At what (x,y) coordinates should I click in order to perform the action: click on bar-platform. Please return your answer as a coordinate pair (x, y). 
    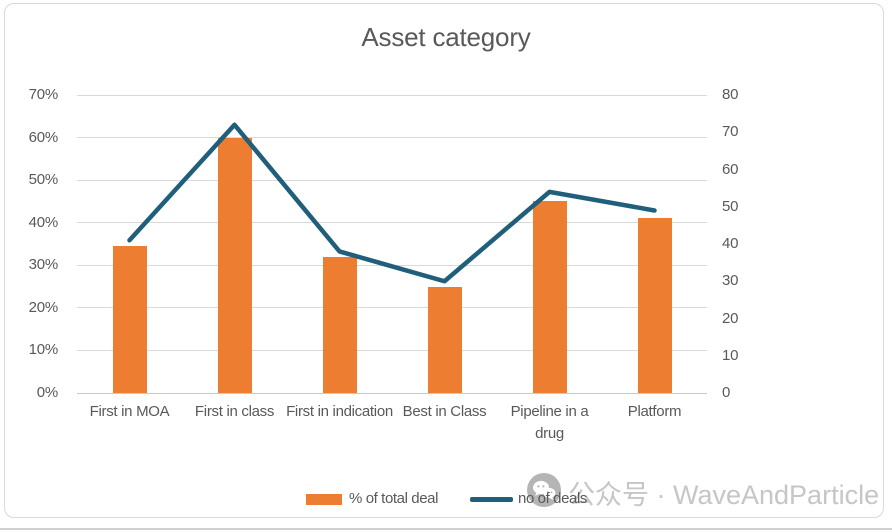
    Looking at the image, I should click on (654, 305).